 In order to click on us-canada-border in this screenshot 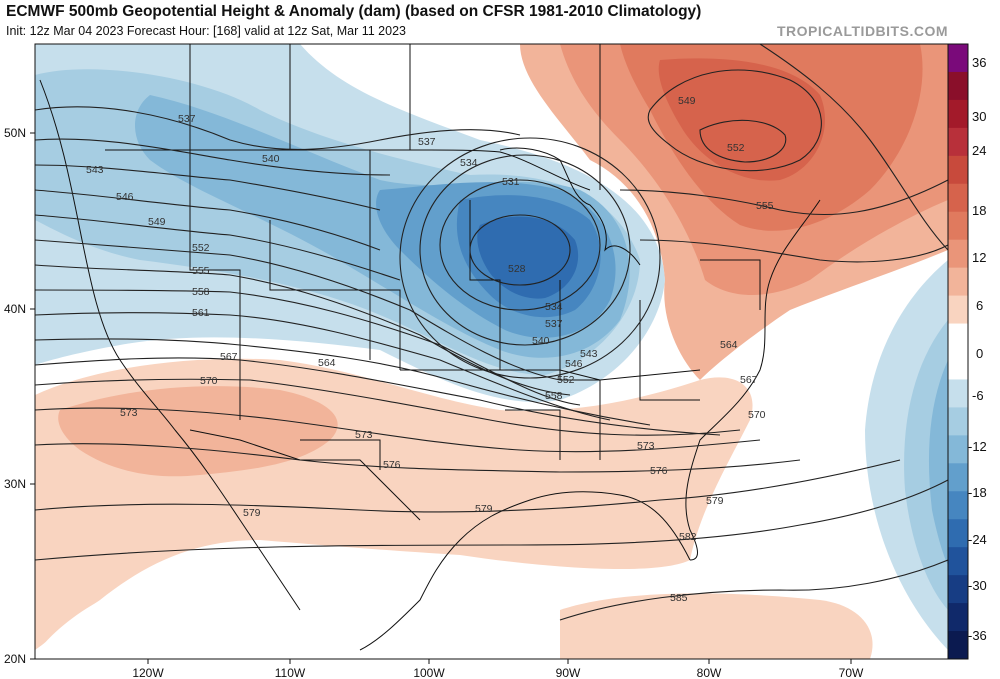, I will do `click(348, 170)`.